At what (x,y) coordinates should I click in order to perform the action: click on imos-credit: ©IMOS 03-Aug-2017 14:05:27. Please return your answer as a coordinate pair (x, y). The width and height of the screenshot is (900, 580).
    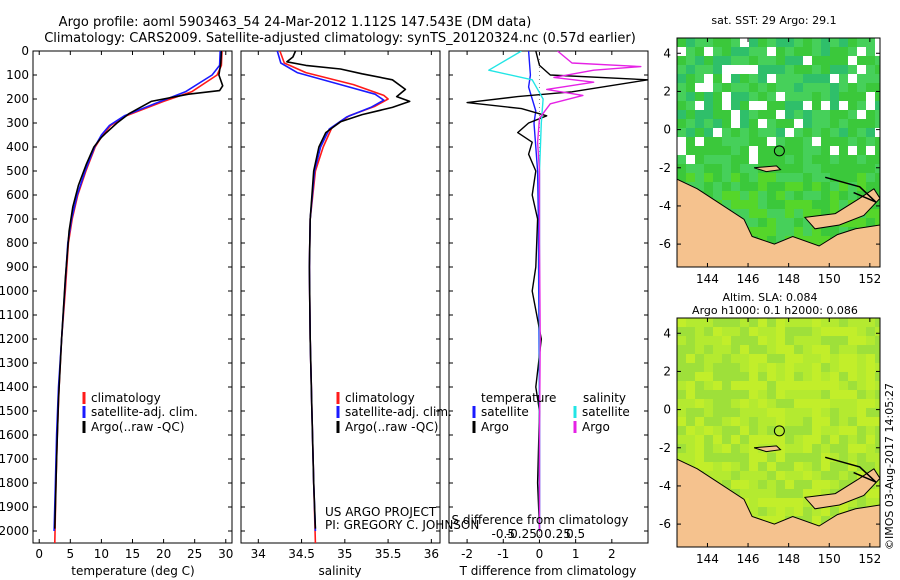
    Looking at the image, I should click on (889, 466).